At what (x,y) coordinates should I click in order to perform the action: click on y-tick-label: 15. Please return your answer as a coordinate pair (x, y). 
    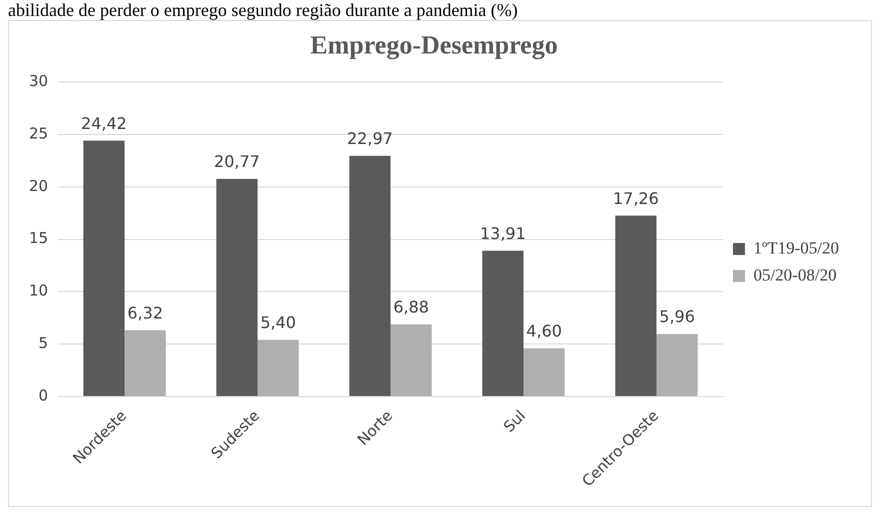
    Looking at the image, I should click on (38, 238).